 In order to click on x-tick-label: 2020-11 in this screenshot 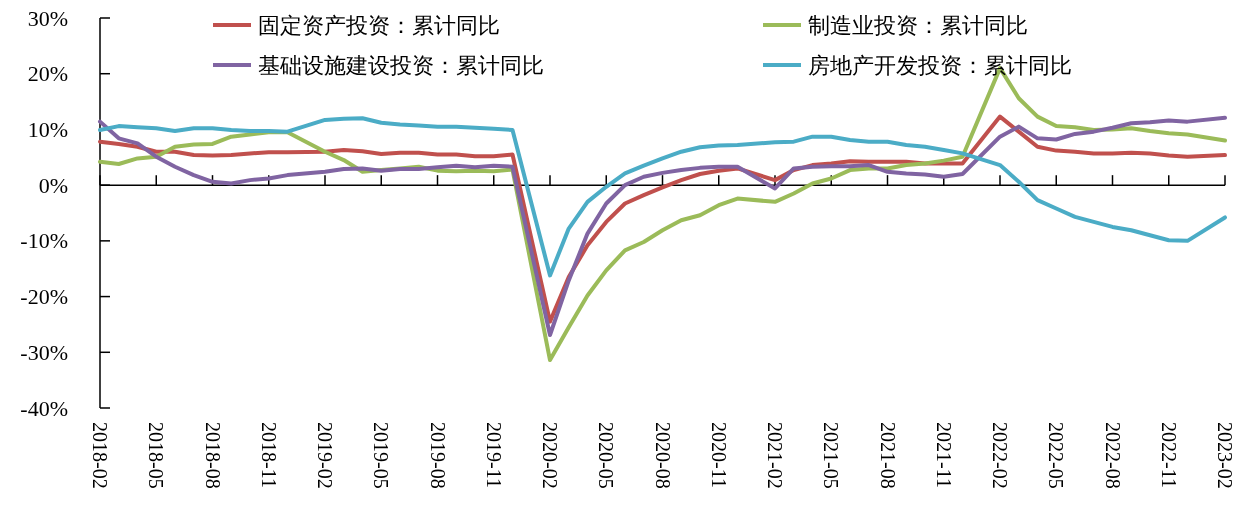, I will do `click(718, 455)`.